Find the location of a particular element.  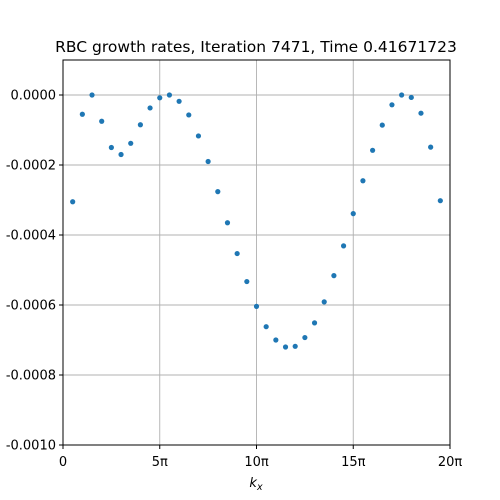

x-tick-label: 10π is located at coordinates (256, 462).